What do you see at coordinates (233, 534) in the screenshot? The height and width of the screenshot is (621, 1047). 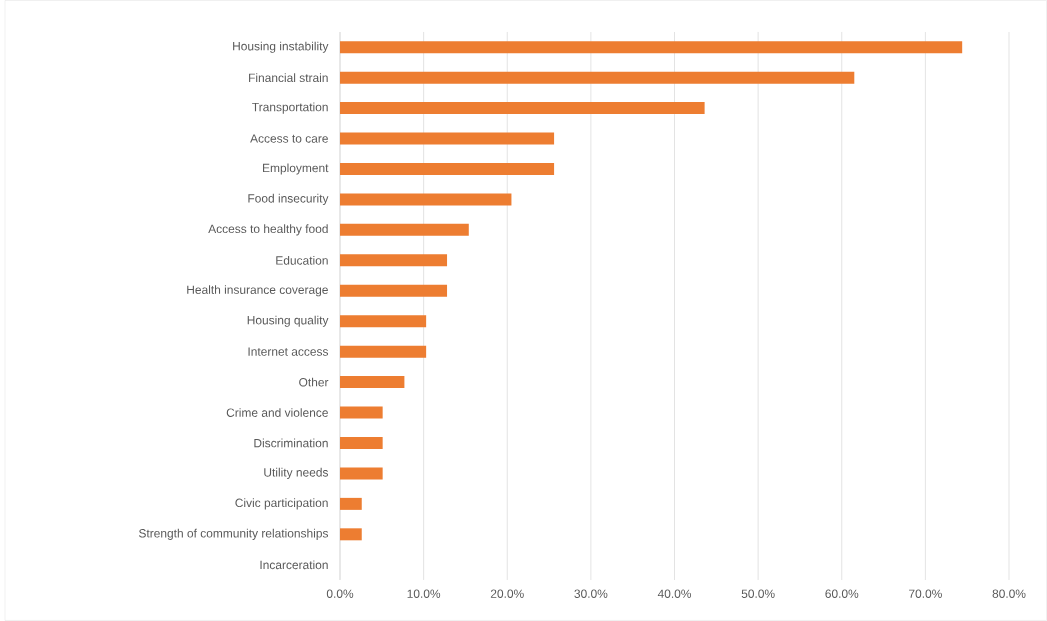 I see `y-tick-label: Strength of community relationships` at bounding box center [233, 534].